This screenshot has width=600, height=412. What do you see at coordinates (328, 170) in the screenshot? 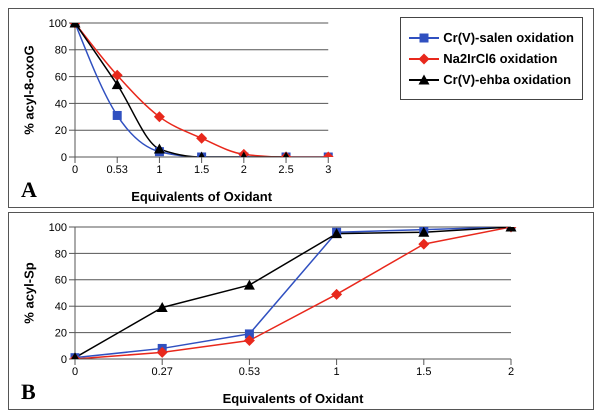
I see `x-tick-label: 3` at bounding box center [328, 170].